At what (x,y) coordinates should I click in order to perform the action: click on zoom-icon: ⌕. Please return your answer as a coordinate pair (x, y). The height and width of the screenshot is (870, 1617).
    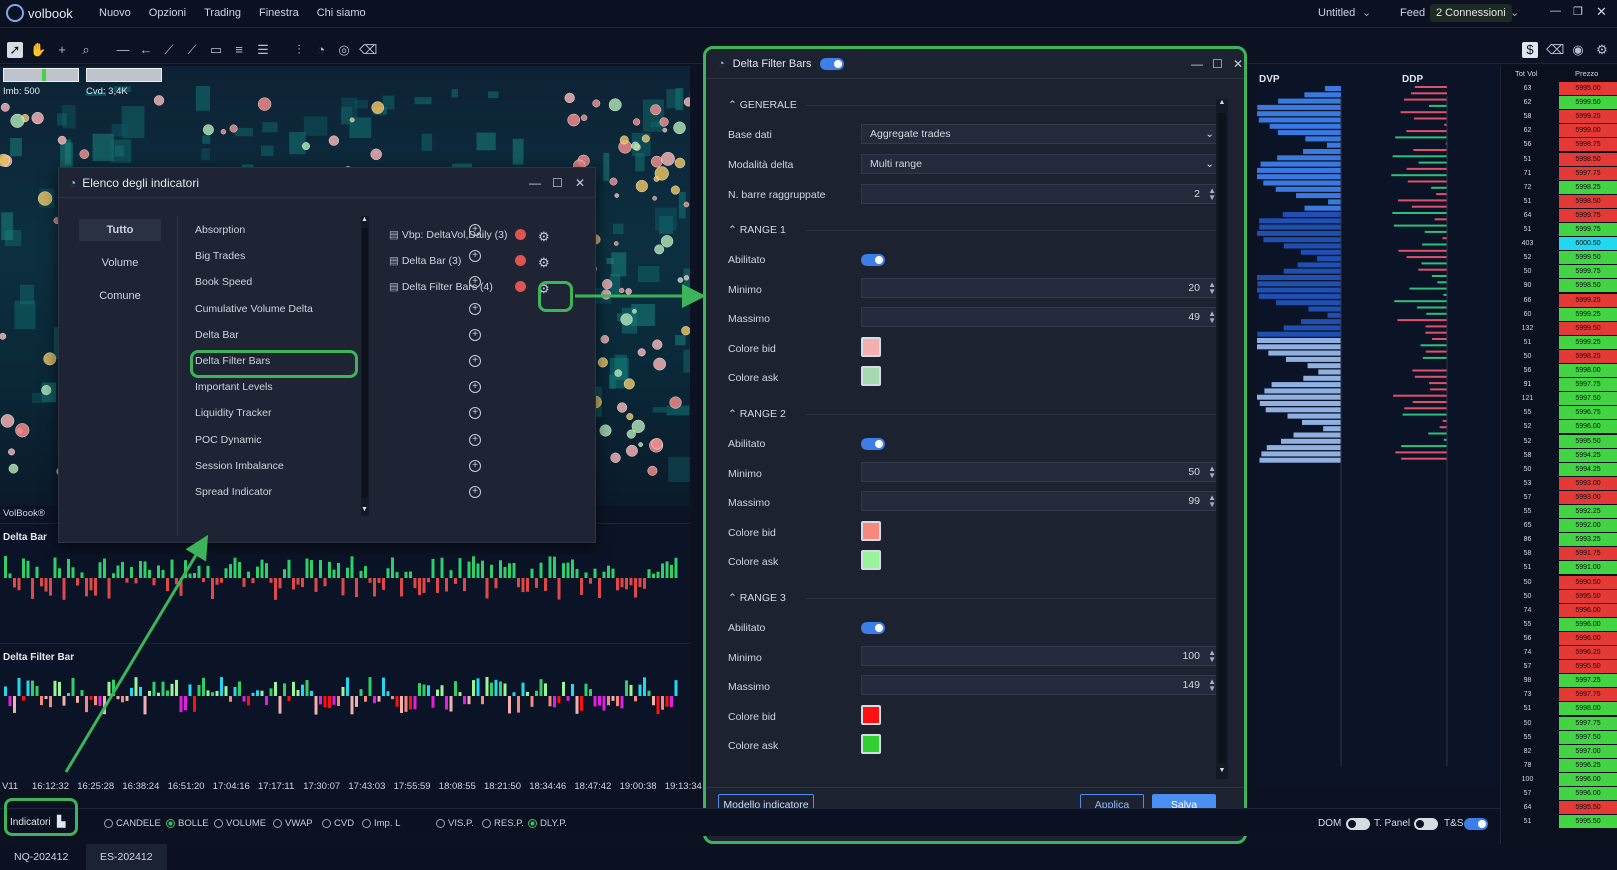
    Looking at the image, I should click on (86, 49).